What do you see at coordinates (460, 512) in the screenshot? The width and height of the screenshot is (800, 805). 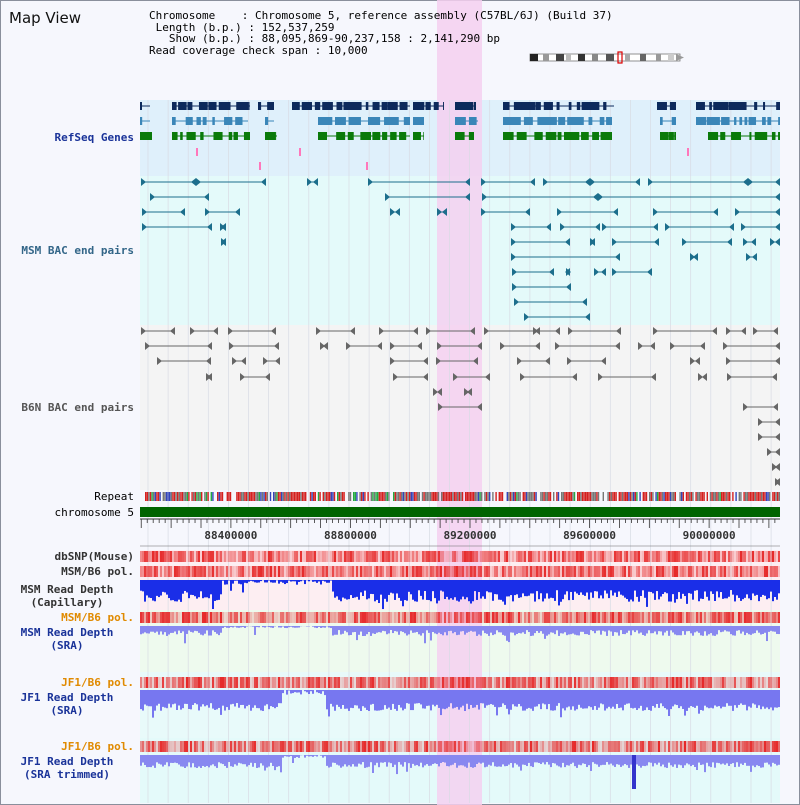 I see `chromosome-bar` at bounding box center [460, 512].